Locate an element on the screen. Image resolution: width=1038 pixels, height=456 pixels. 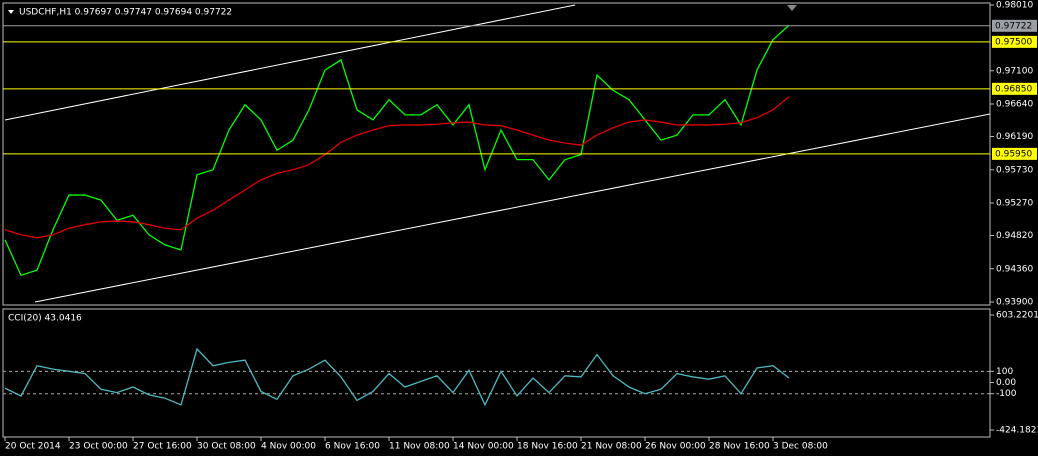
price-label: 0.97500 is located at coordinates (1013, 42).